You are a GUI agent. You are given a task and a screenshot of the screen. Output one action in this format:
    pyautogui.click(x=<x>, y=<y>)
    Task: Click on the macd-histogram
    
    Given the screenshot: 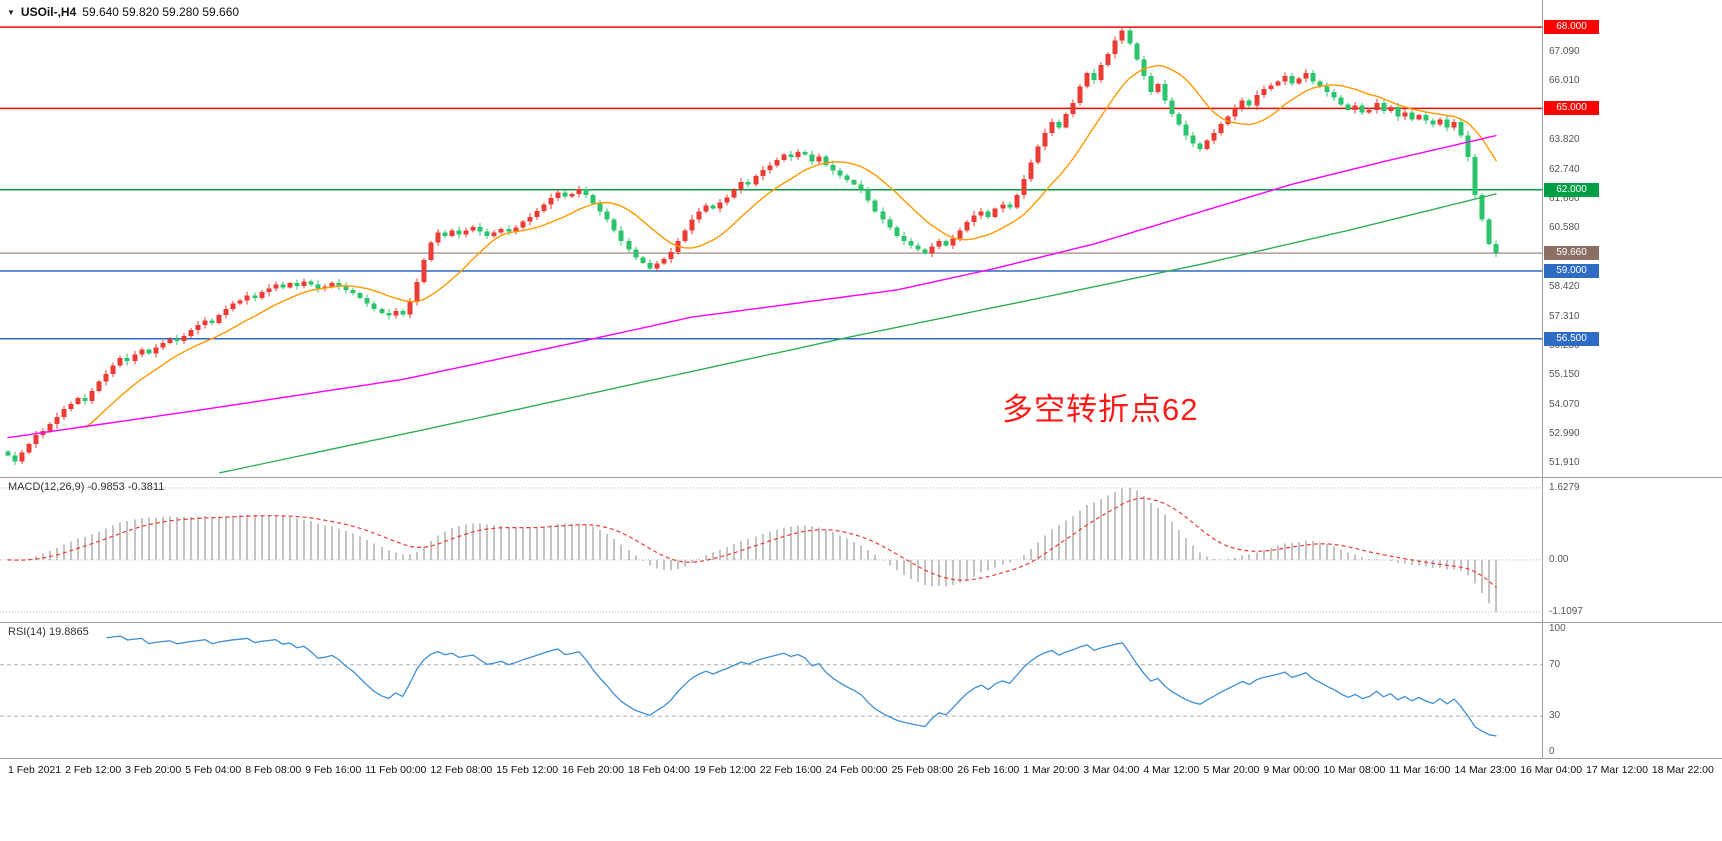 What is the action you would take?
    pyautogui.click(x=755, y=550)
    